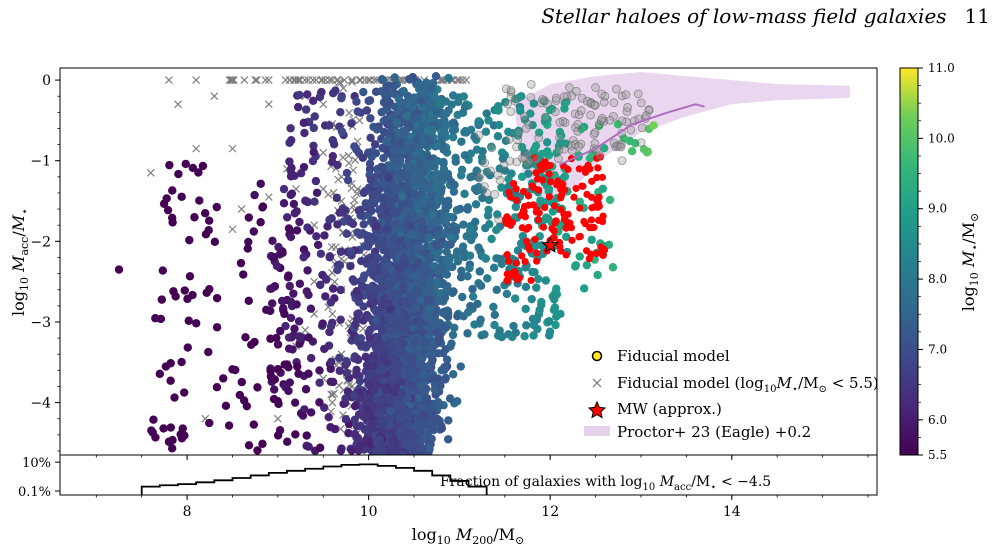 The image size is (1000, 551). What do you see at coordinates (941, 138) in the screenshot?
I see `colorbar-tick-label: 10.0` at bounding box center [941, 138].